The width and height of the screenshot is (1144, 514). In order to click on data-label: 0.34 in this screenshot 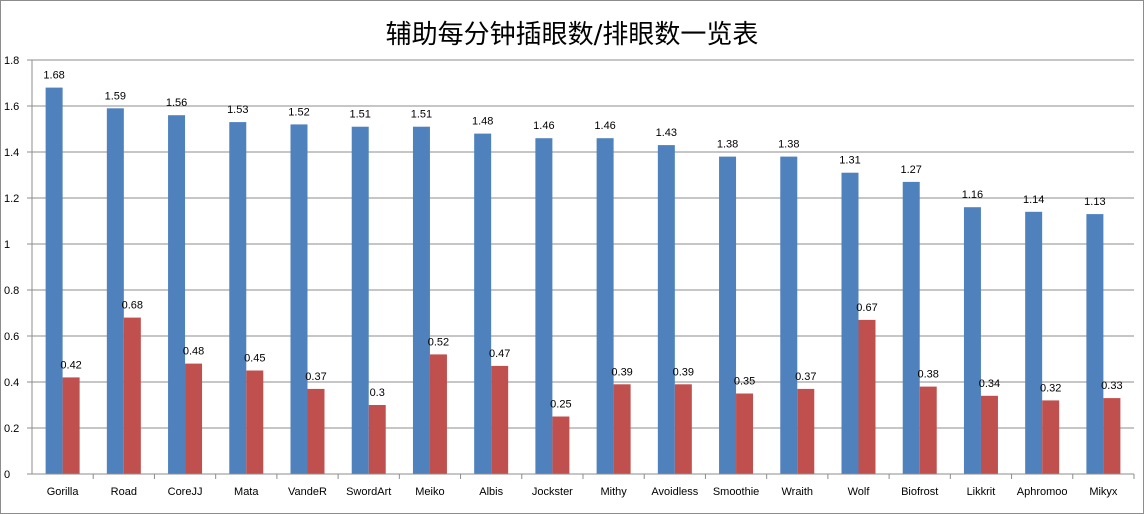, I will do `click(989, 384)`.